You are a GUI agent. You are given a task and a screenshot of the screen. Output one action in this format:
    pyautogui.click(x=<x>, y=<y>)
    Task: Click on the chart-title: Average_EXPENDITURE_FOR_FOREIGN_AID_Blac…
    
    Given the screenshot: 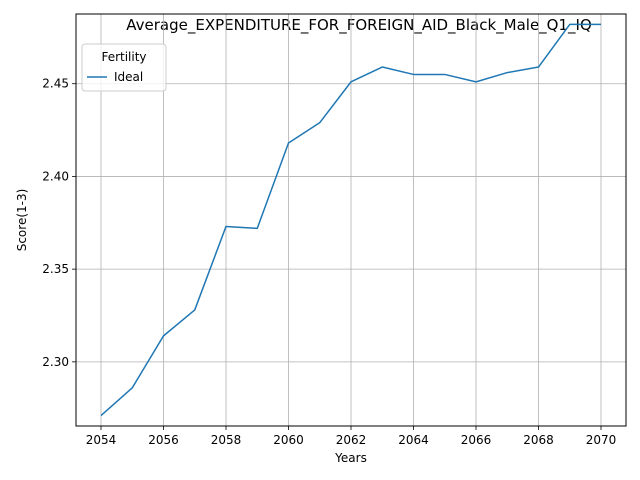 What is the action you would take?
    pyautogui.click(x=359, y=25)
    